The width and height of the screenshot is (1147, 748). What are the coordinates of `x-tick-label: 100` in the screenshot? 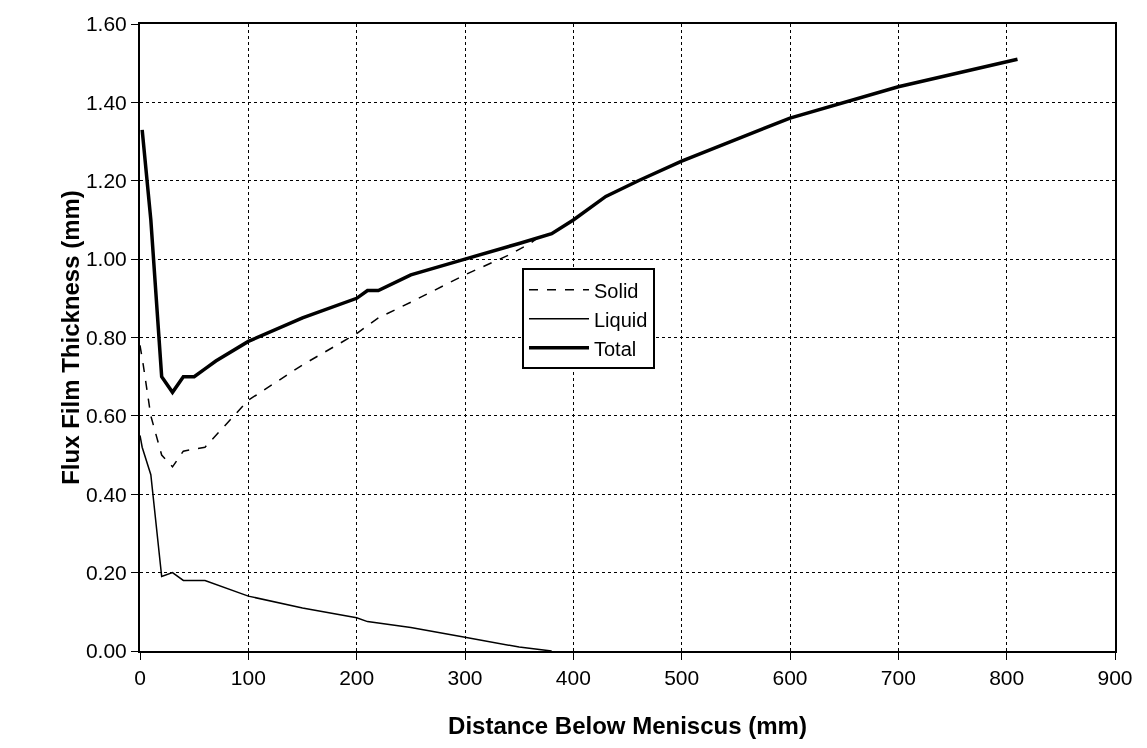 It's located at (248, 678).